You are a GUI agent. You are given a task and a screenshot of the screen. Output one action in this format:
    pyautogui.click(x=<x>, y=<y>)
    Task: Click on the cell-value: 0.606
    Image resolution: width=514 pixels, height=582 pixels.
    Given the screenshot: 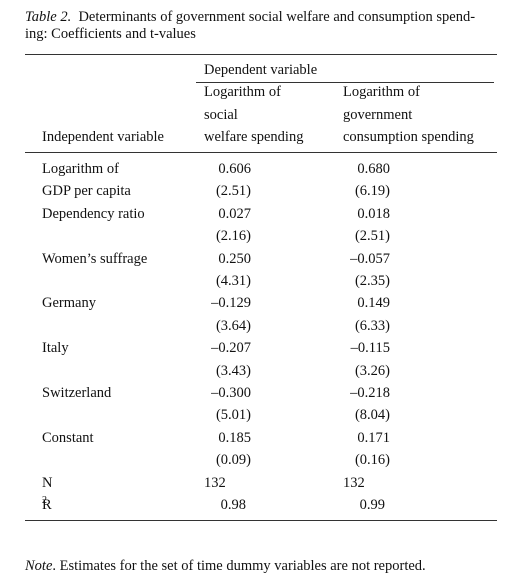 What is the action you would take?
    pyautogui.click(x=234, y=169)
    